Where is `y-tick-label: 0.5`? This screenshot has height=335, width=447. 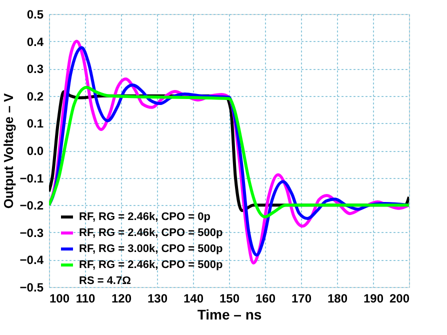 y-tick-label: 0.5 is located at coordinates (35, 15).